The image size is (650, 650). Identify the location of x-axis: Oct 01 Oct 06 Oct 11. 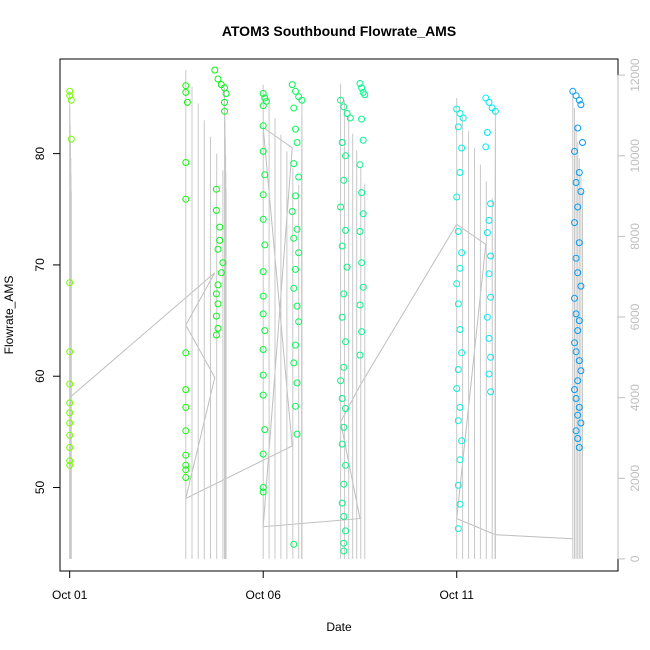
(263, 586).